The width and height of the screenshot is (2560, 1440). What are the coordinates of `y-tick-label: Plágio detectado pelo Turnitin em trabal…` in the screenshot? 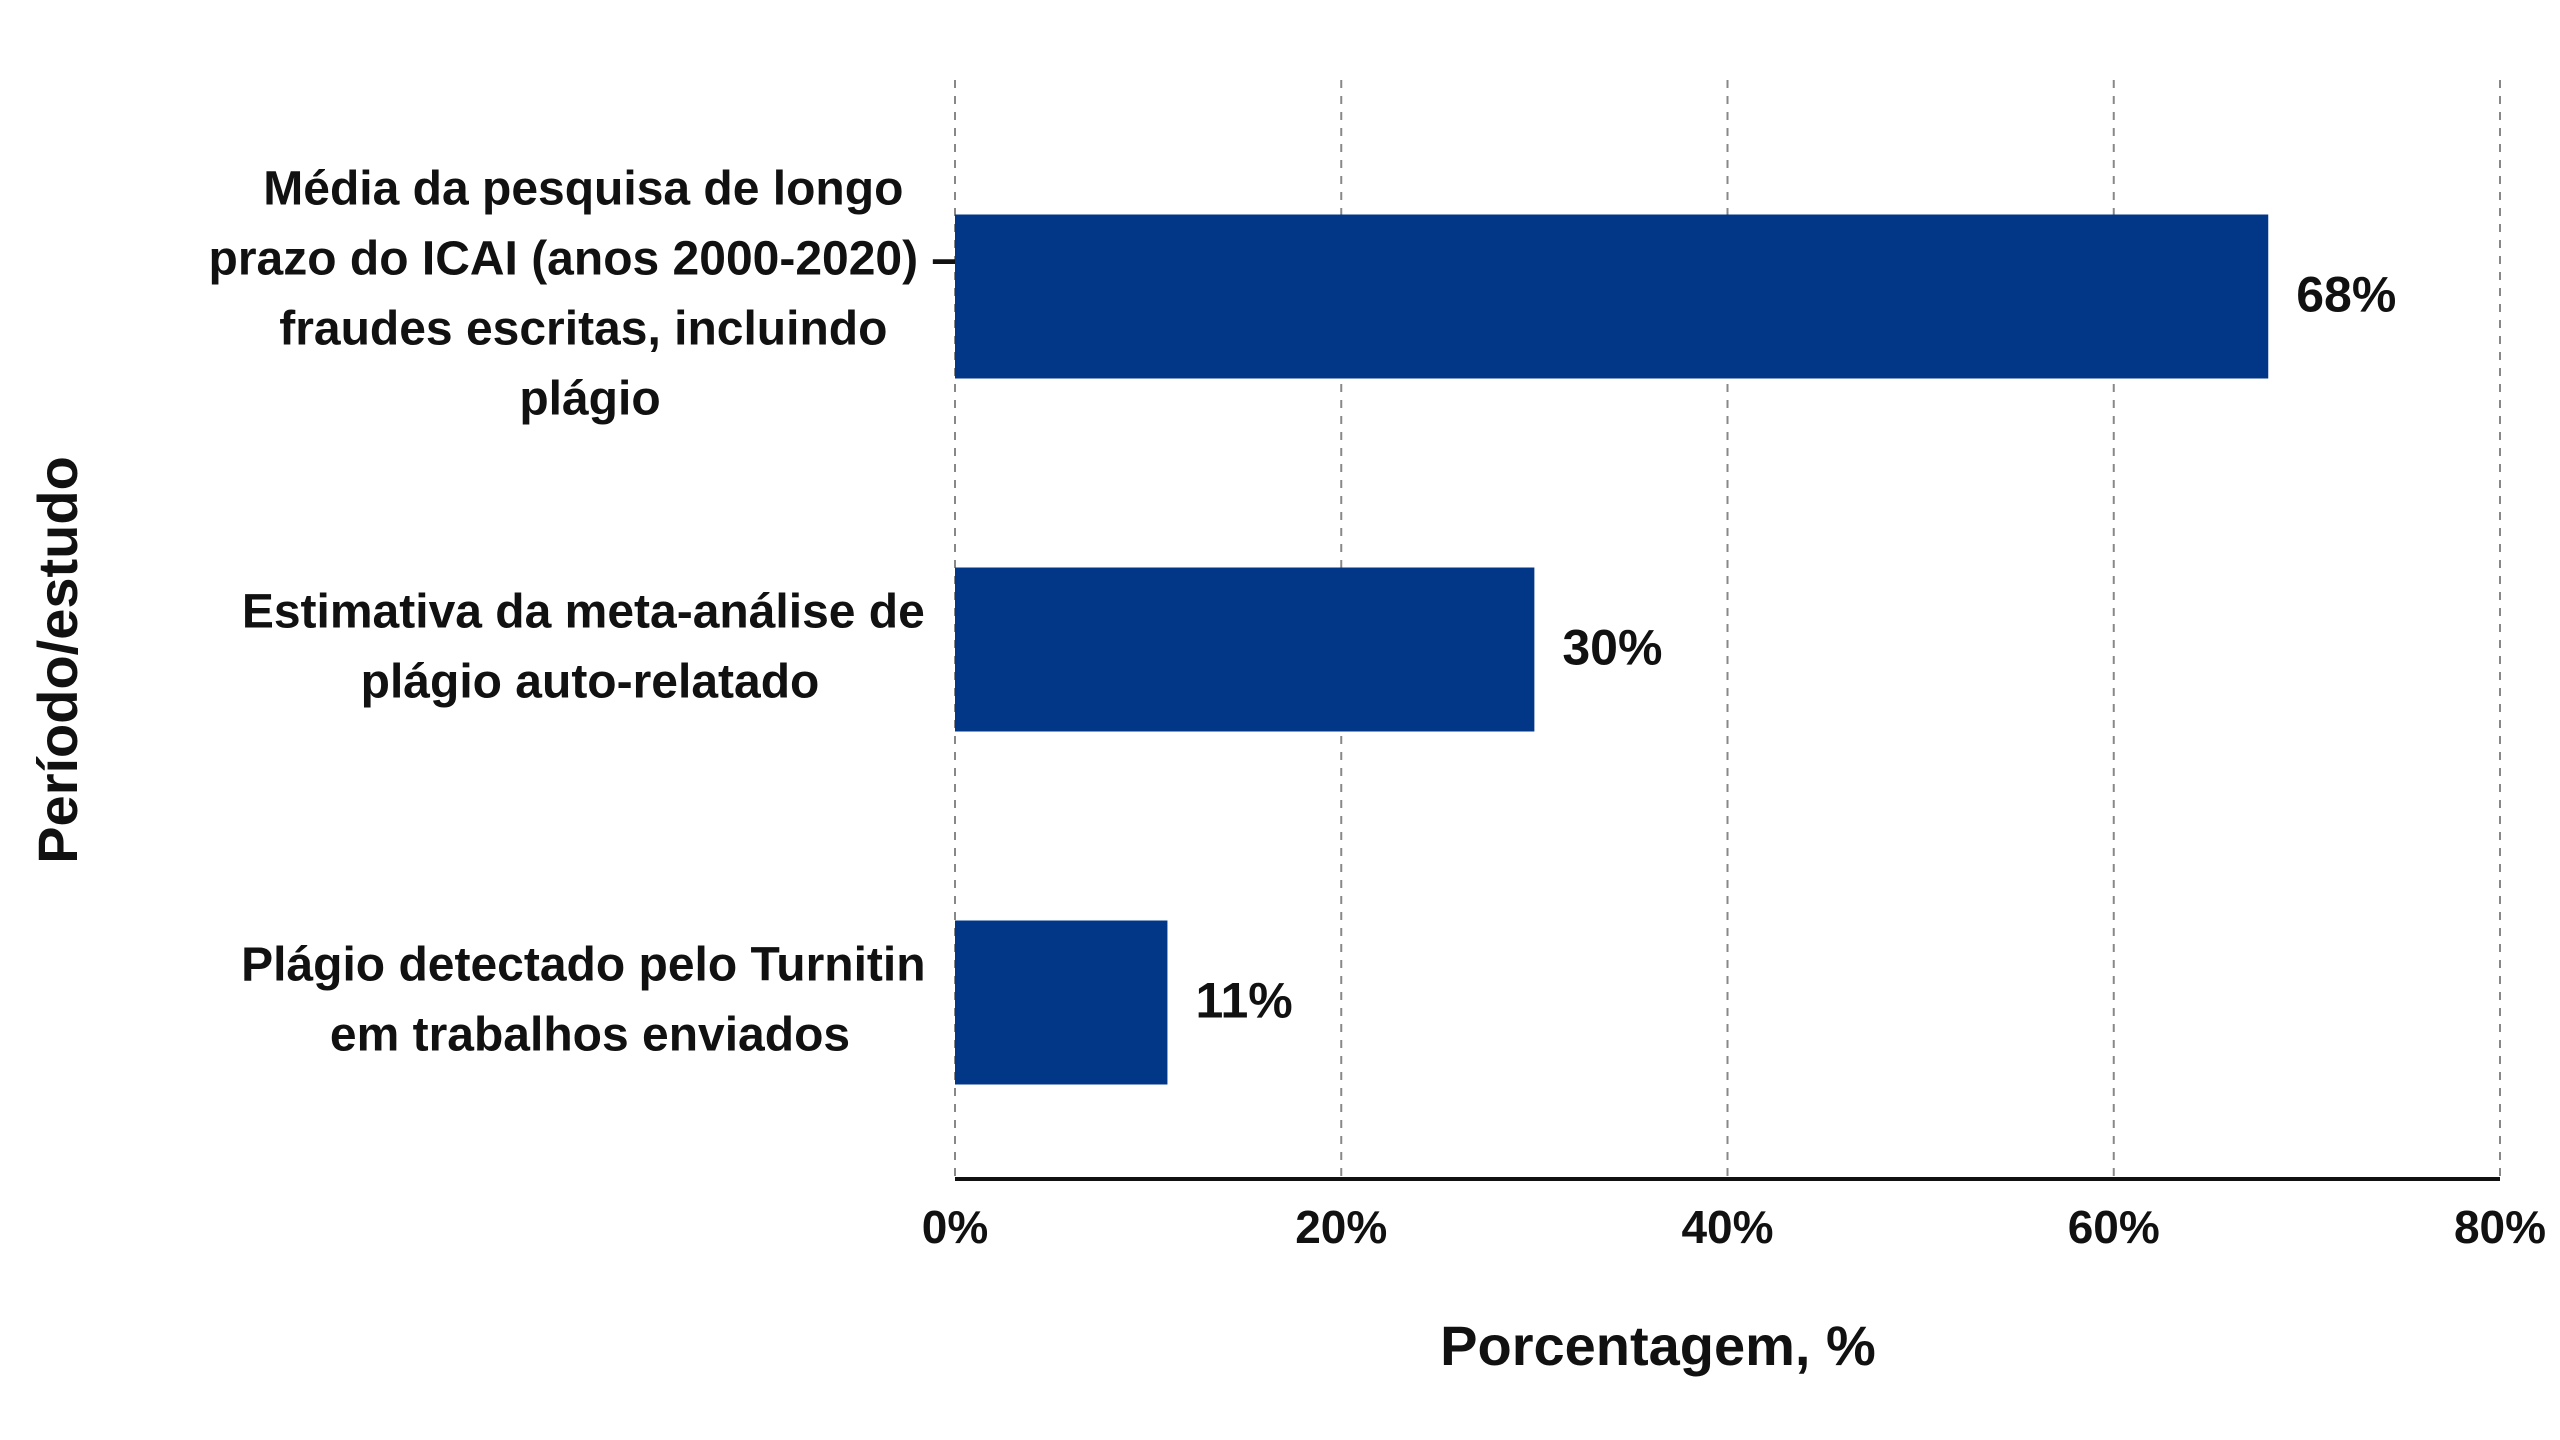 It's located at (590, 999).